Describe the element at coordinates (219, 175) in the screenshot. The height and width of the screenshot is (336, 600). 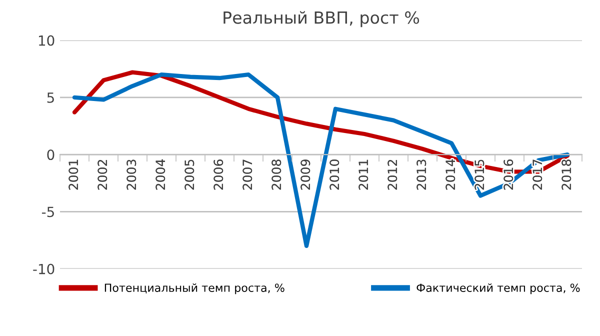
I see `x-tick-label: 2006` at that location.